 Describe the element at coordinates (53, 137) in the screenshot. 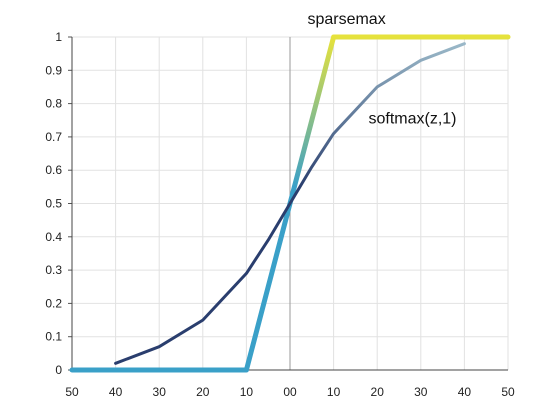

I see `y-tick-label: 0.7` at that location.